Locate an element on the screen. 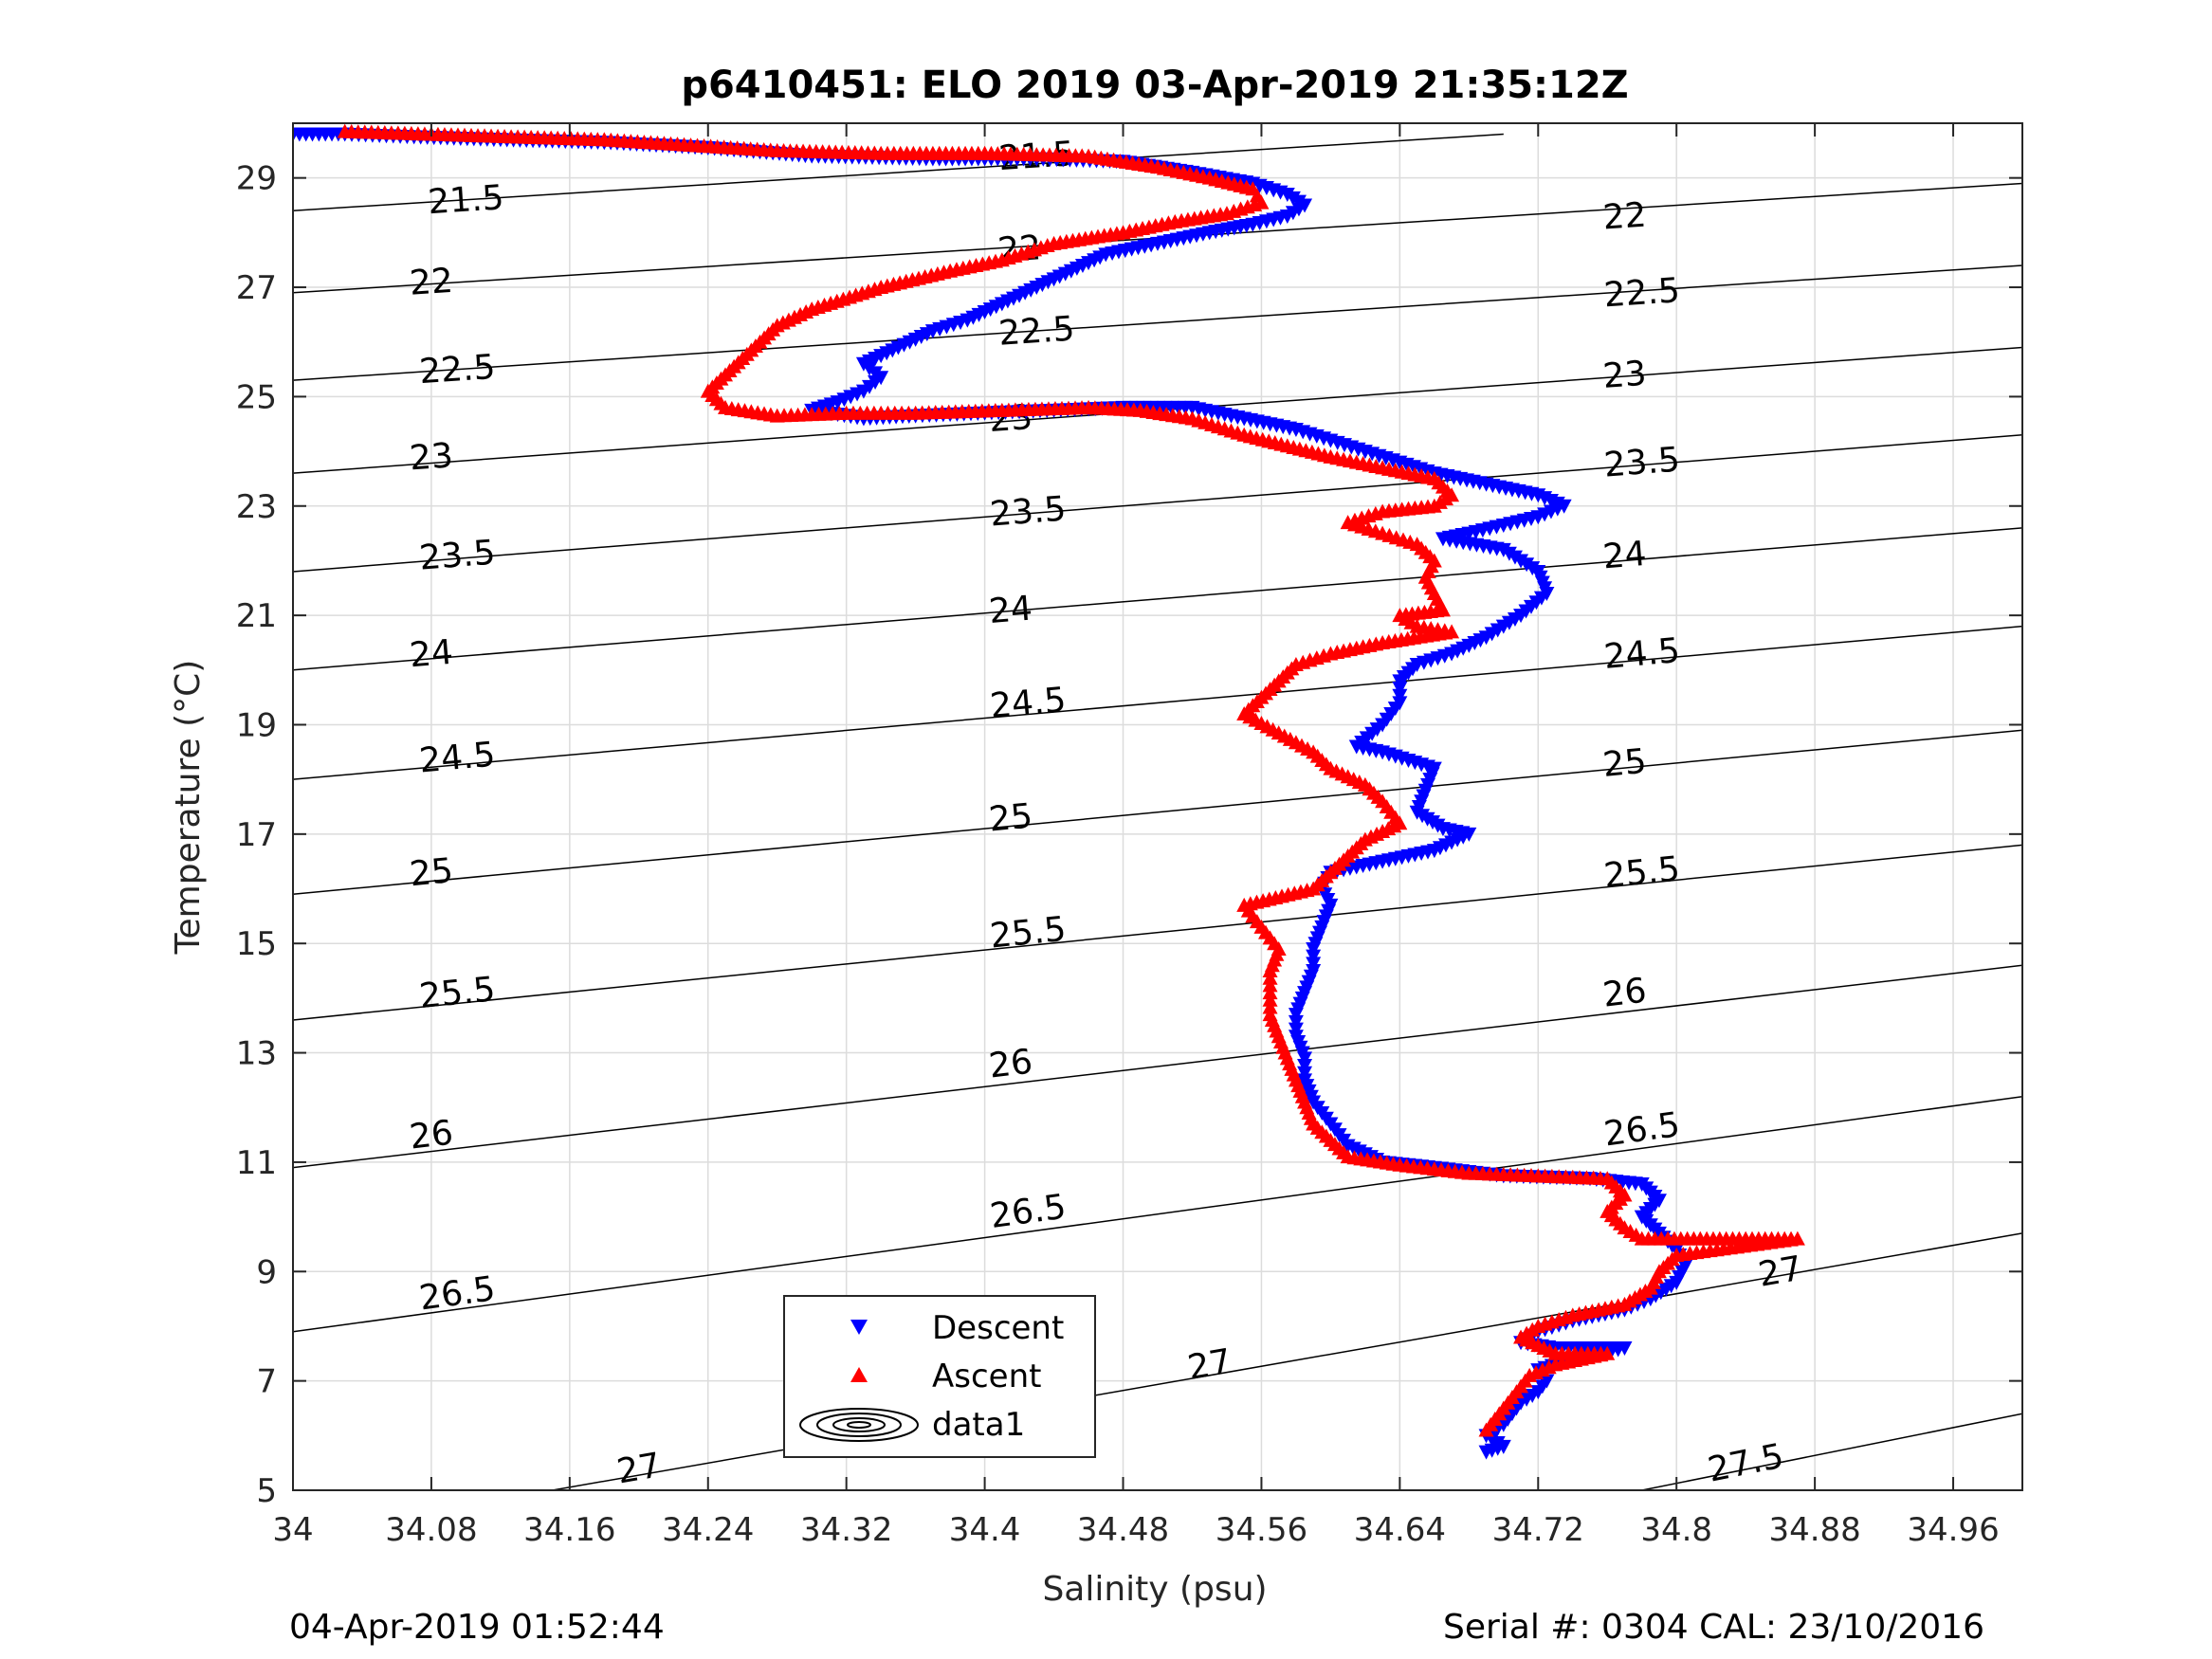 This screenshot has width=2212, height=1659. y-tick-label: 13 is located at coordinates (256, 1054).